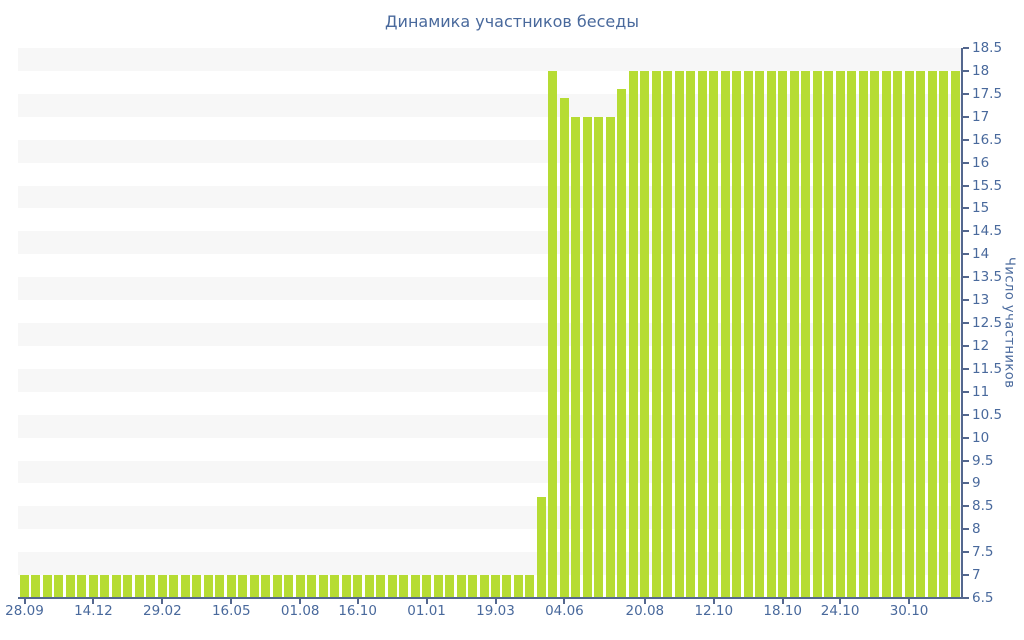  I want to click on y-axis-tick-label: 10, so click(981, 437).